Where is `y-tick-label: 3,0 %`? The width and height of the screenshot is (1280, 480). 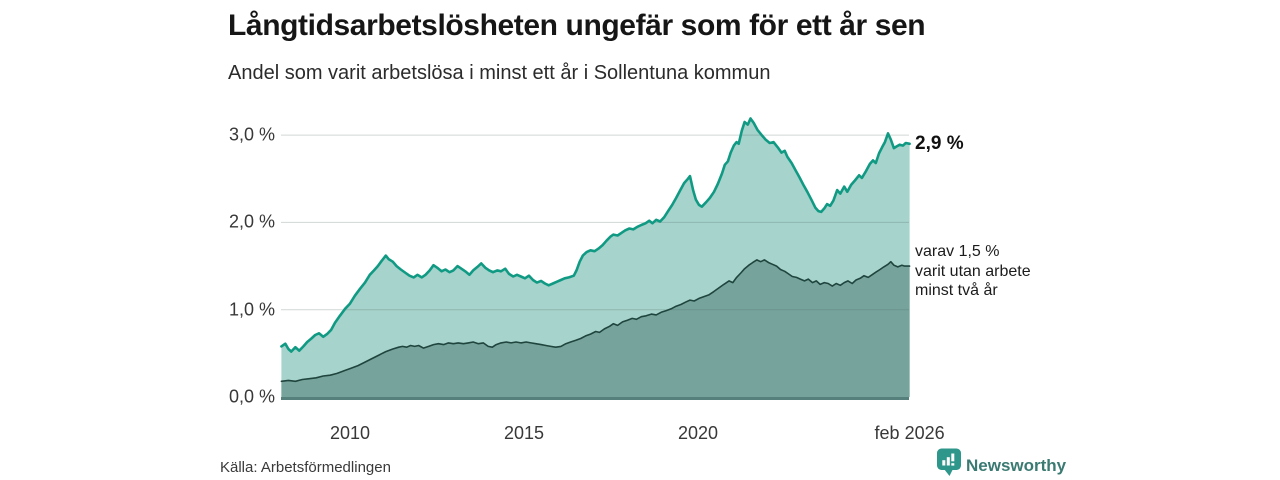 y-tick-label: 3,0 % is located at coordinates (251, 134).